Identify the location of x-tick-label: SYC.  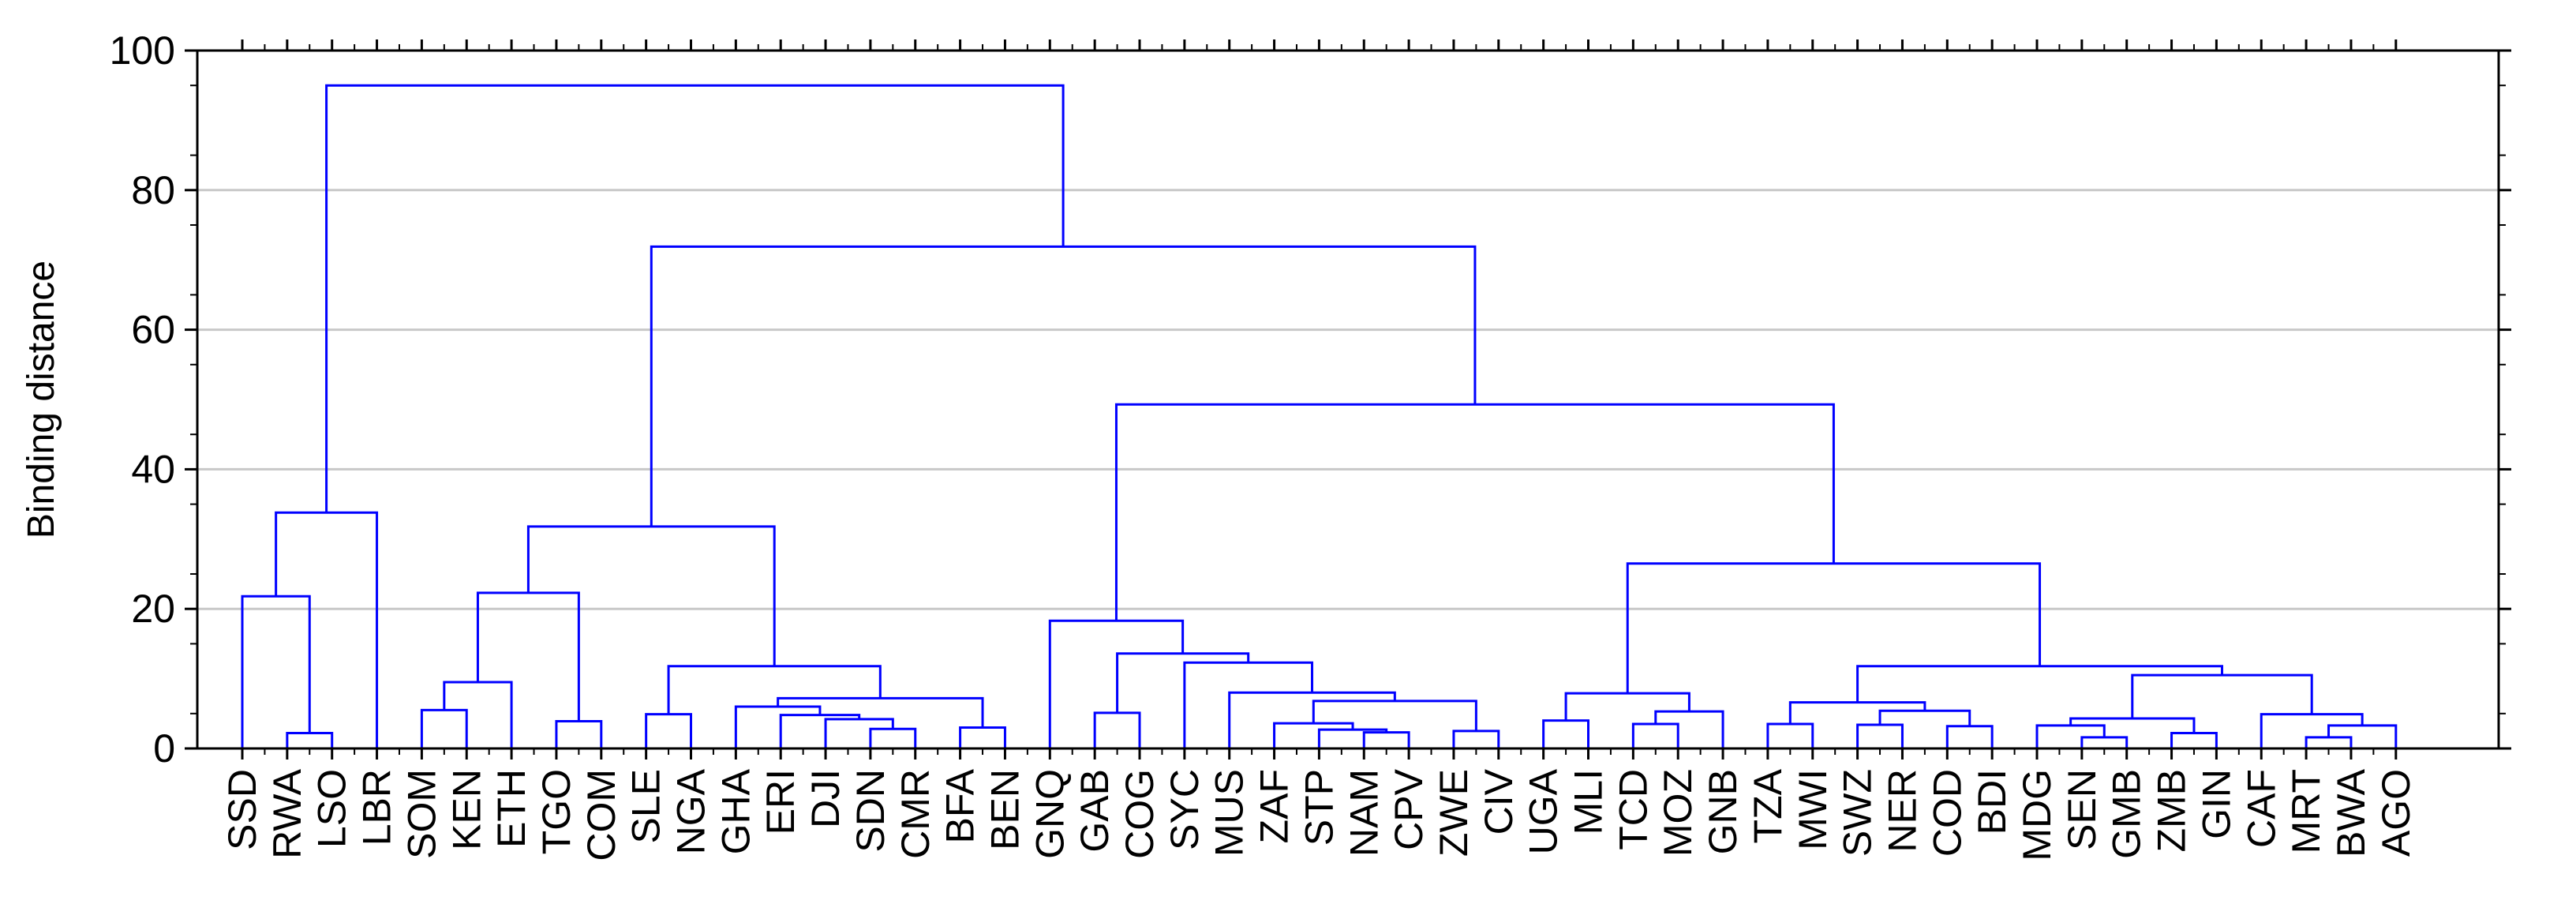
(1185, 809).